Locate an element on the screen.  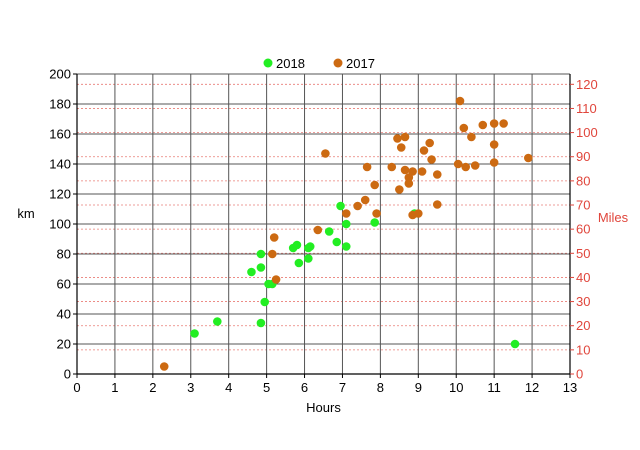
y-tick-label: 120 is located at coordinates (60, 194).